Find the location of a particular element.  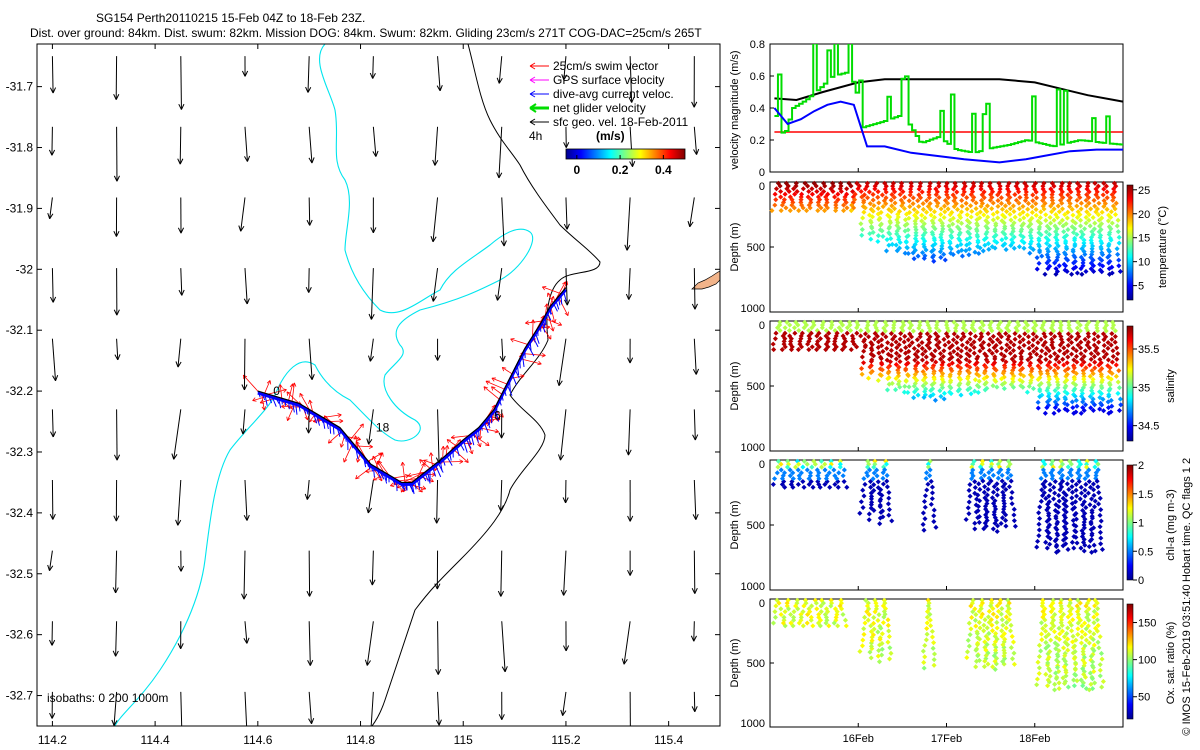

legend-gps: GPS surface velocity is located at coordinates (596, 80).